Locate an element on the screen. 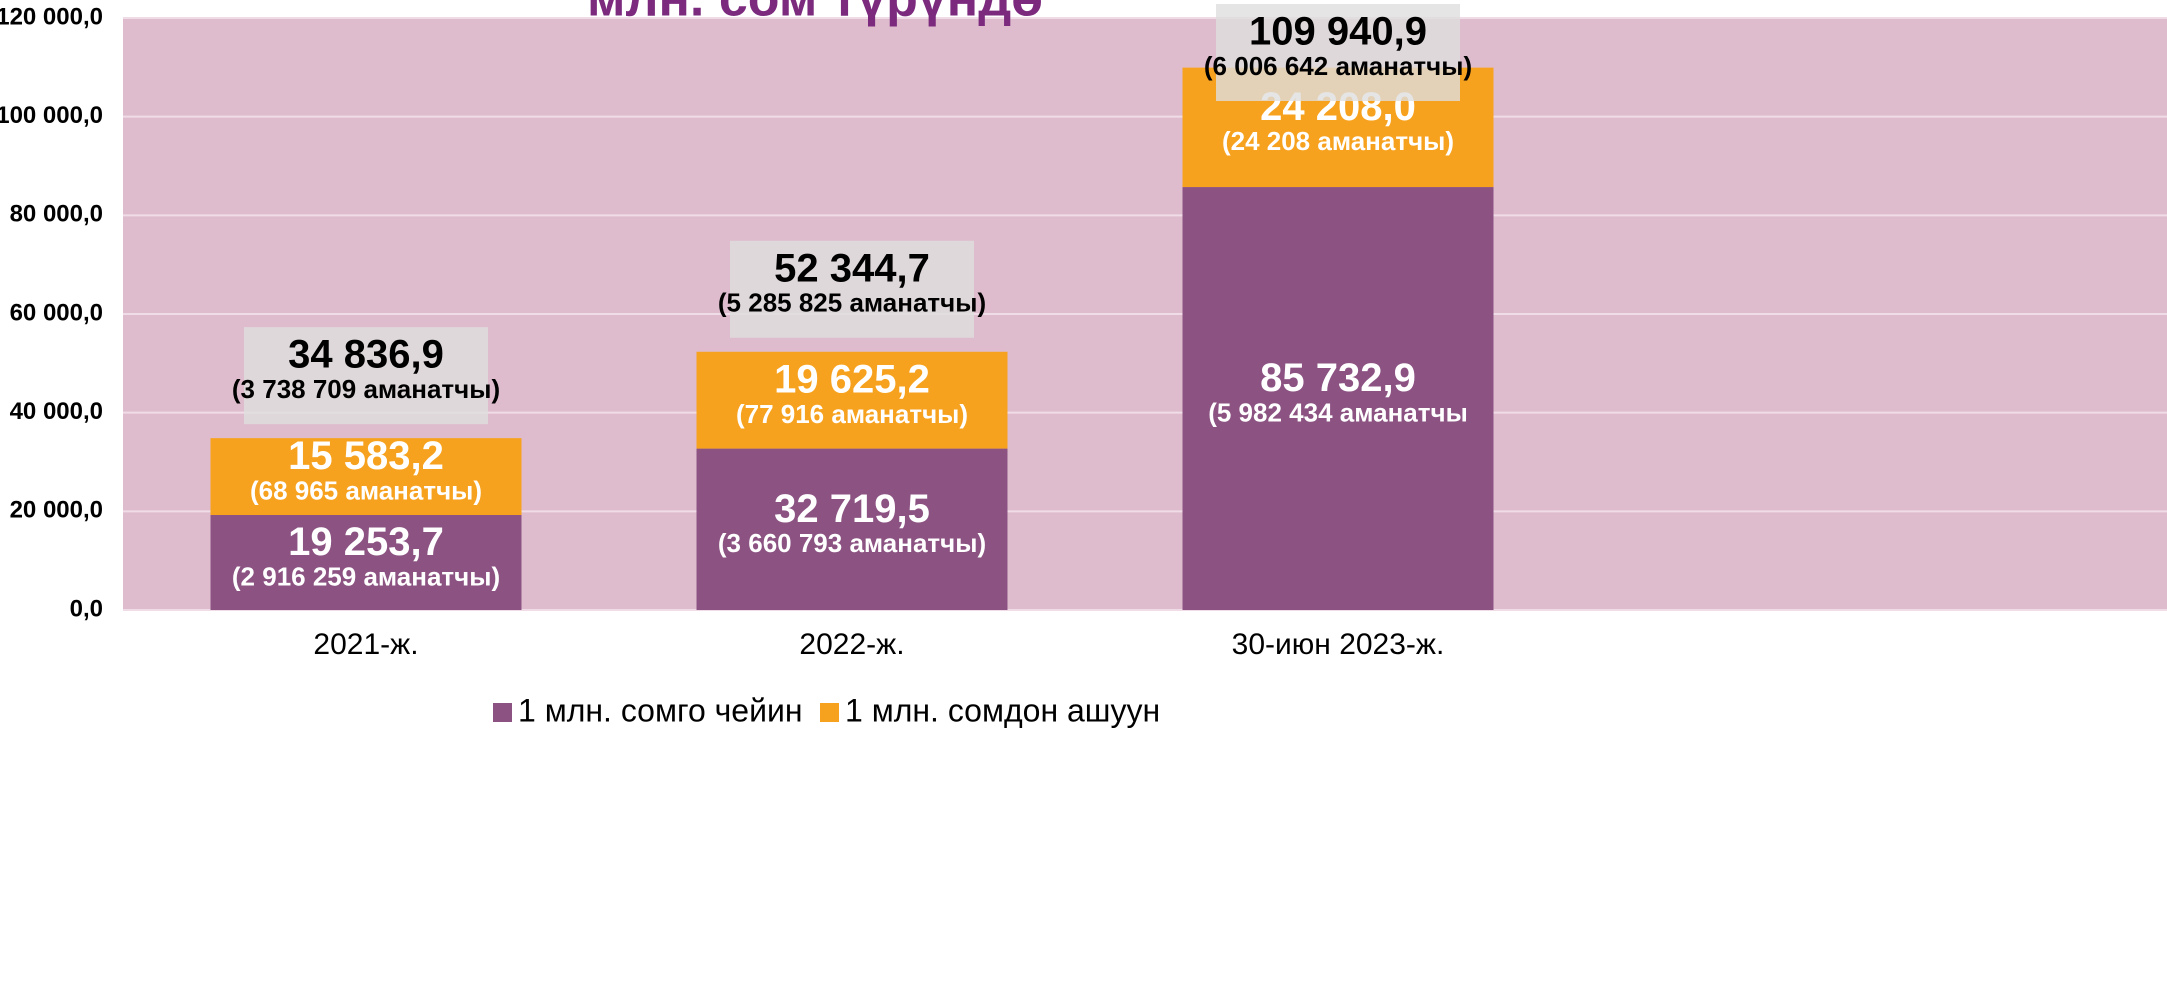 This screenshot has height=1002, width=2167. data-note: (24 208 аманатчы) is located at coordinates (1338, 141).